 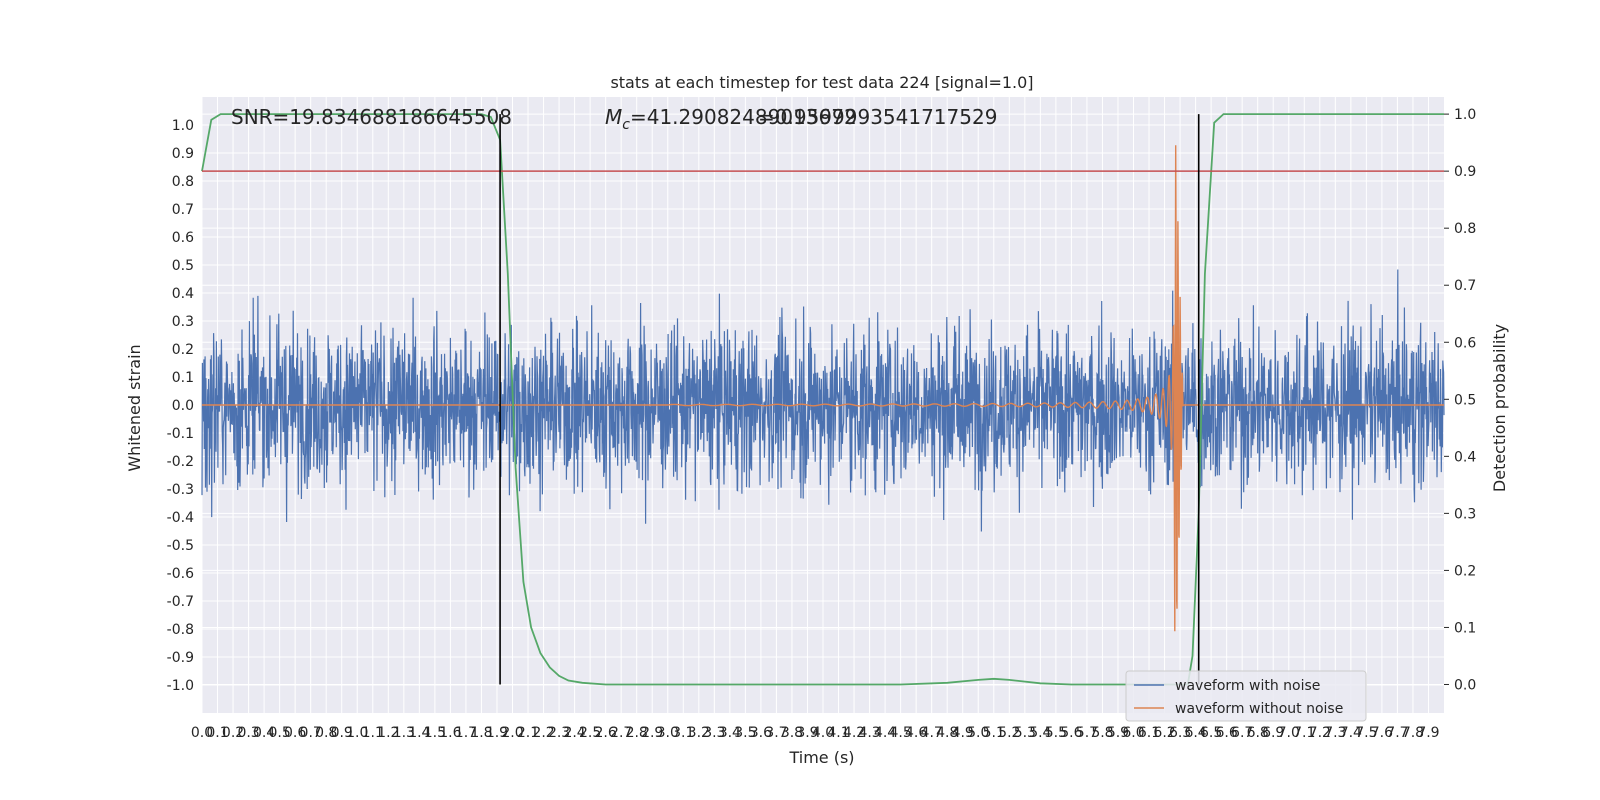 What do you see at coordinates (1351, 733) in the screenshot?
I see `x-tick-label: 7.4` at bounding box center [1351, 733].